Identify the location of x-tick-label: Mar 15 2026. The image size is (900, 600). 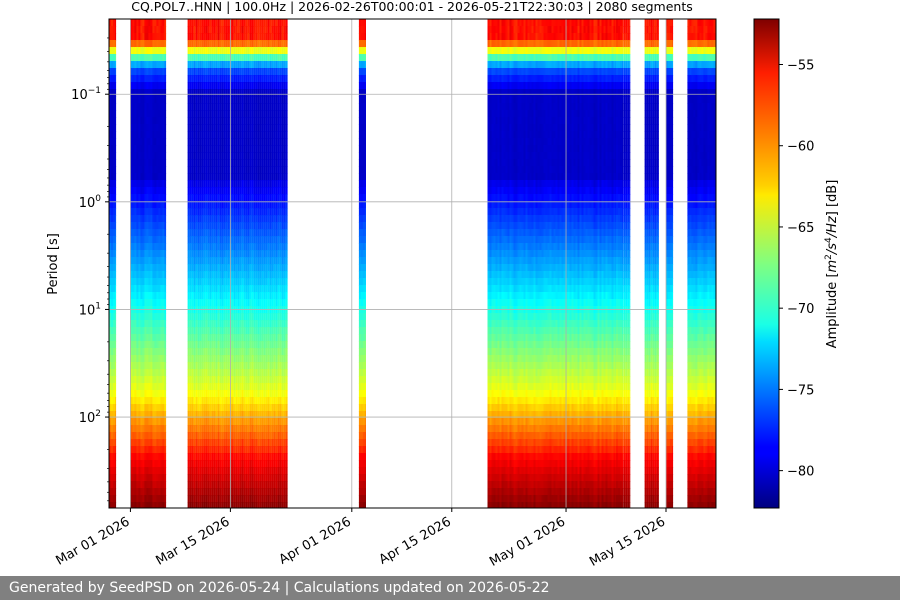
(193, 541).